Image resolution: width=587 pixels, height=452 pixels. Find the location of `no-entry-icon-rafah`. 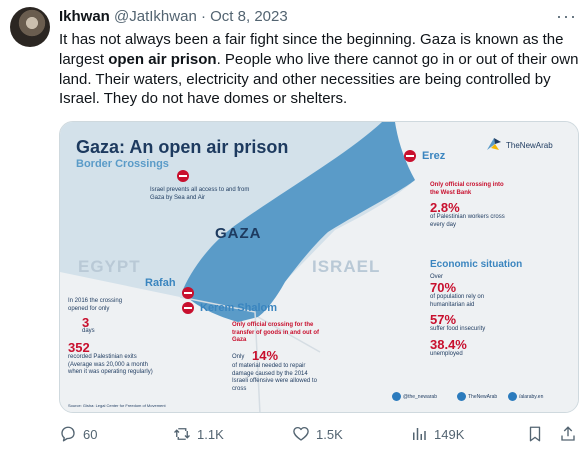

no-entry-icon-rafah is located at coordinates (188, 293).